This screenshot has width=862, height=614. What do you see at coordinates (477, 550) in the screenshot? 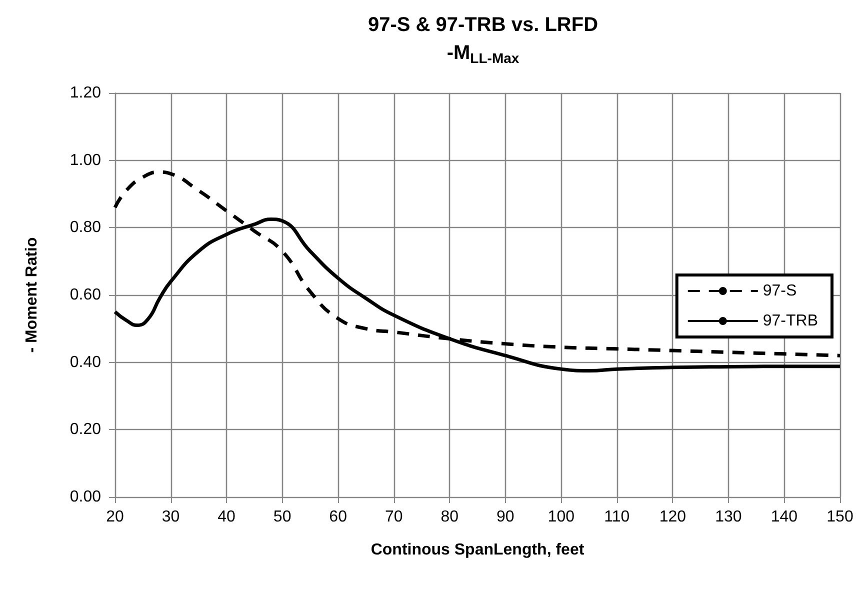
I see `x-axis-title: Continous SpanLength, feet` at bounding box center [477, 550].